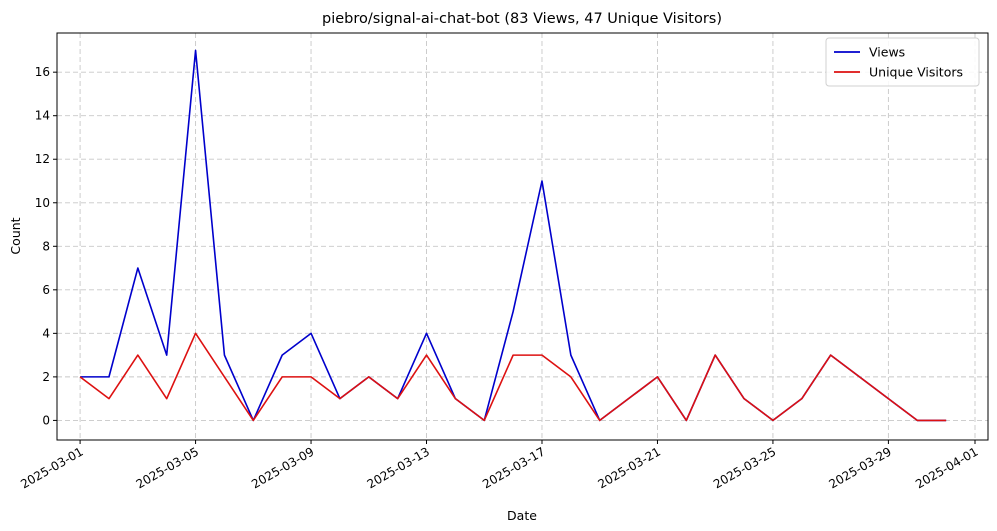 This screenshot has height=531, width=997. I want to click on legend-label-unique-visitors: Unique Visitors, so click(916, 72).